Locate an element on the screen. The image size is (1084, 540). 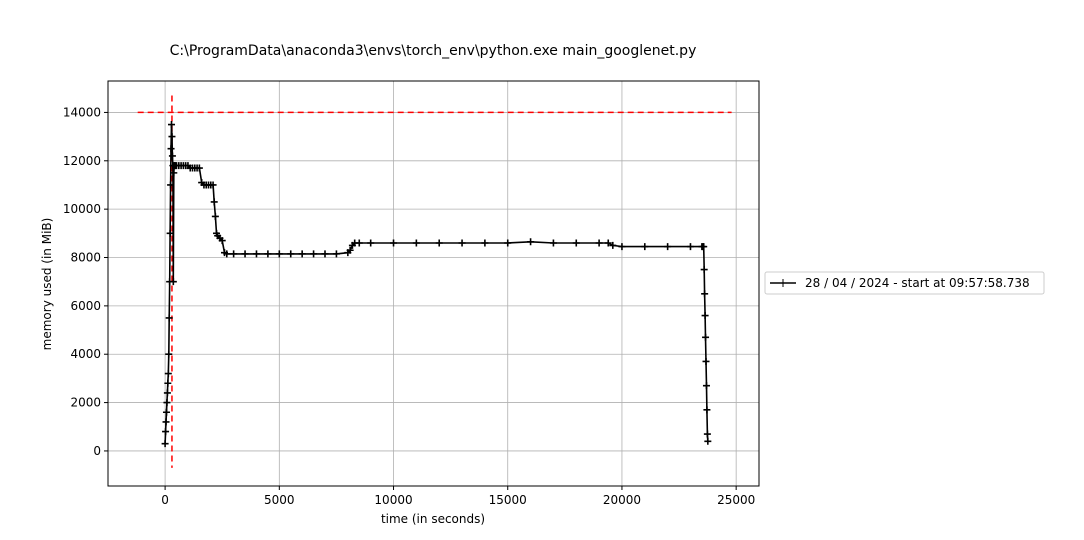
y-tick-label: 2000 is located at coordinates (85, 403).